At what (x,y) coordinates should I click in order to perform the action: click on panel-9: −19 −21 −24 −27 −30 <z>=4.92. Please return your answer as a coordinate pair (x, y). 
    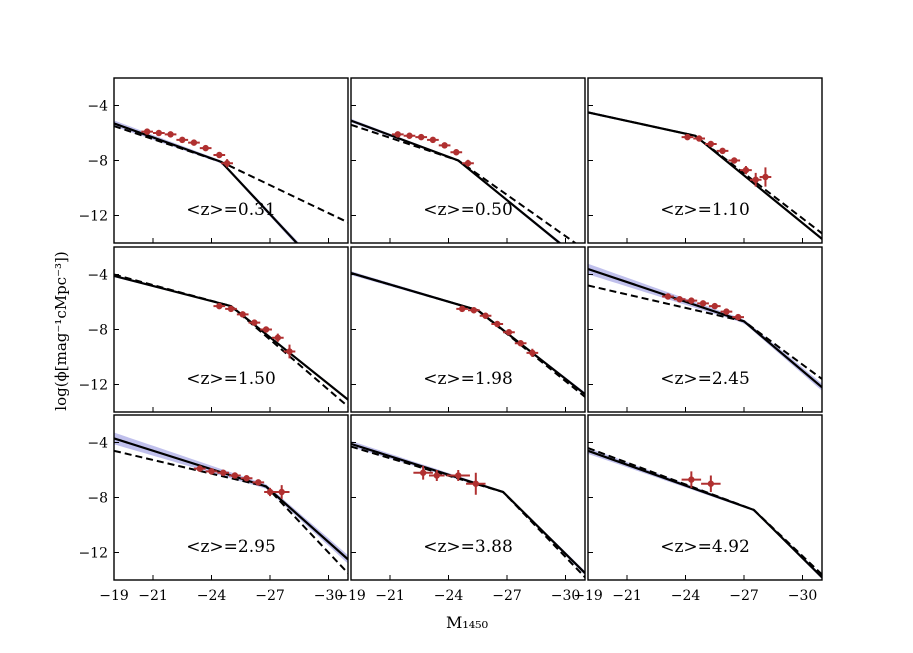
    Looking at the image, I should click on (698, 509).